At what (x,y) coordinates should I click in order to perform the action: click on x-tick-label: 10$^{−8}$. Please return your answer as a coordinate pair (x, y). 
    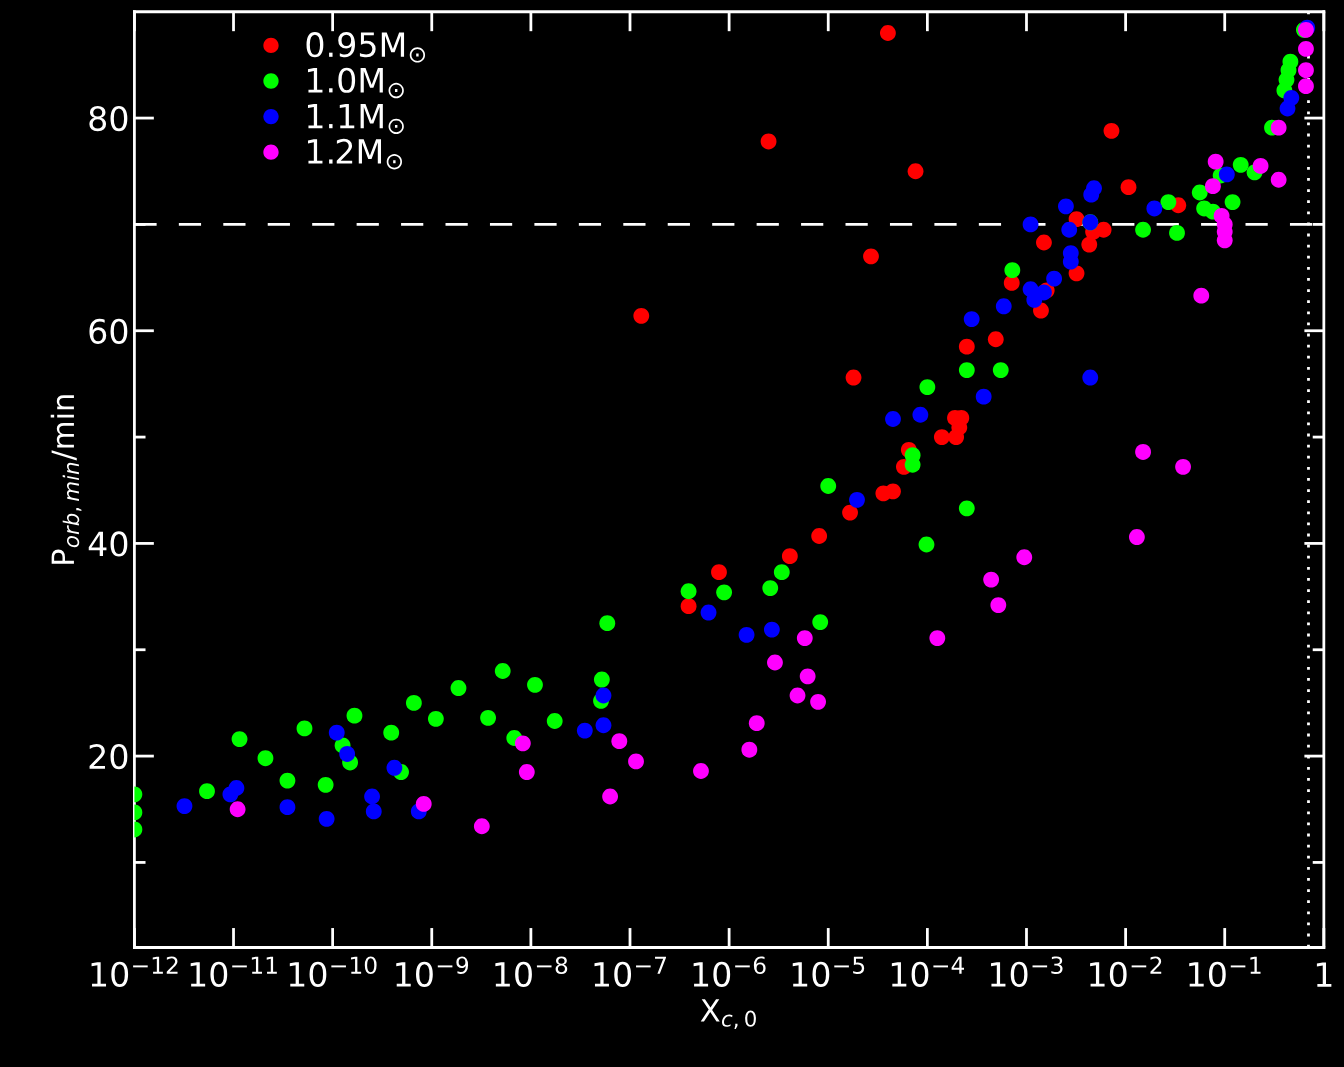
    Looking at the image, I should click on (531, 971).